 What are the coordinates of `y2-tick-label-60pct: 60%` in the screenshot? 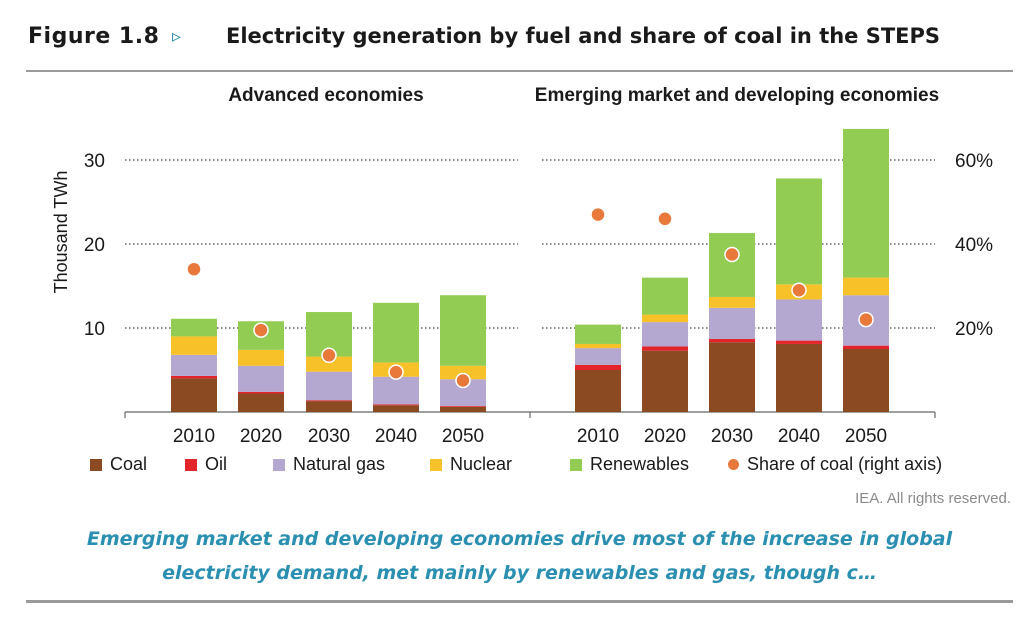 It's located at (974, 161).